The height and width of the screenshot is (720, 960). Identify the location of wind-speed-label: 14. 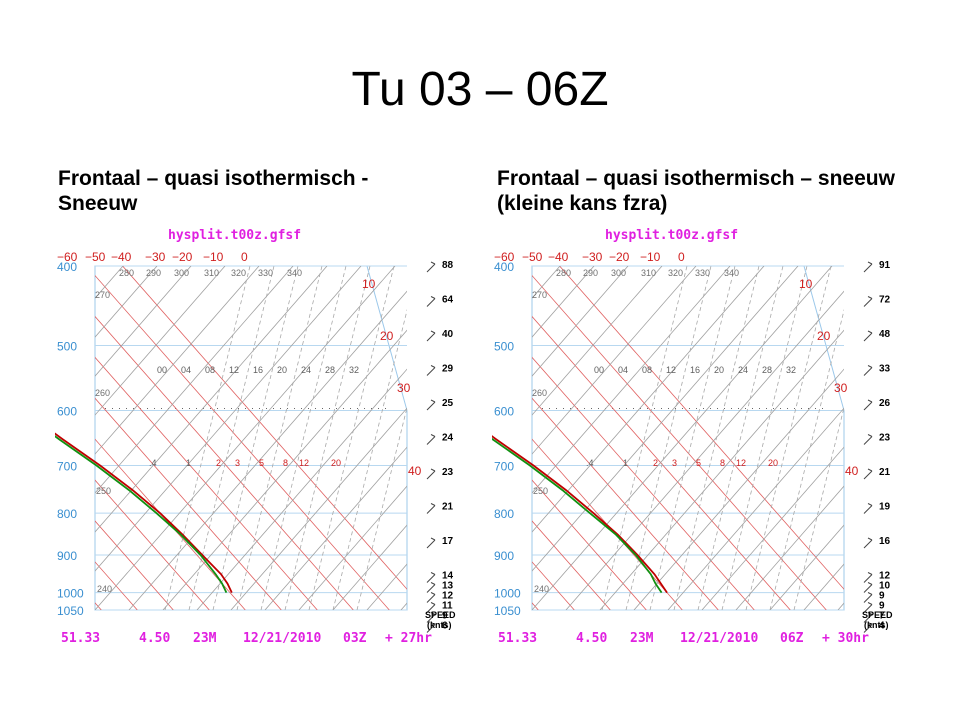
(448, 576).